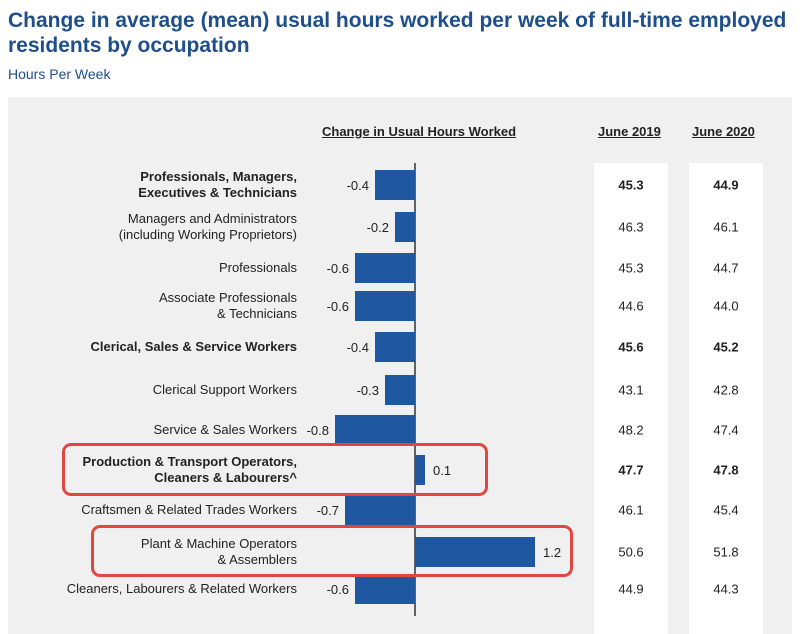 This screenshot has height=634, width=800. Describe the element at coordinates (631, 430) in the screenshot. I see `june-2019-value: 48.2` at that location.